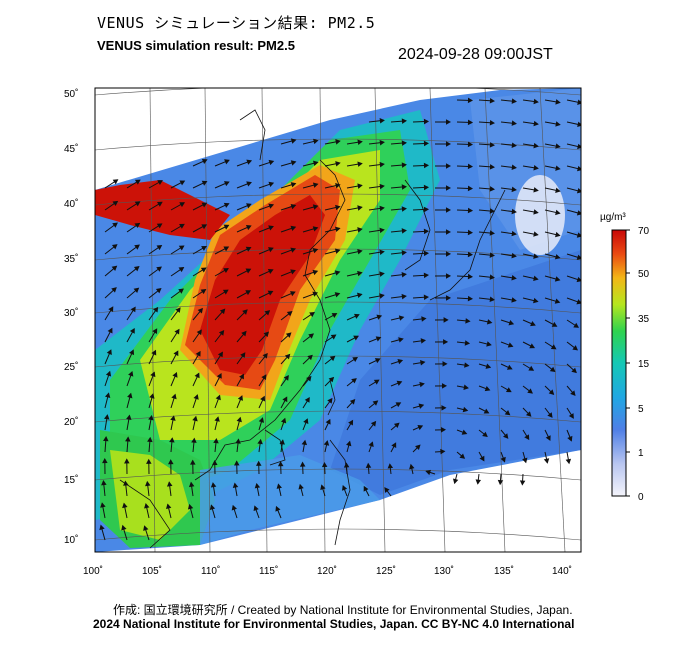  I want to click on lat-label: 45˚, so click(71, 149).